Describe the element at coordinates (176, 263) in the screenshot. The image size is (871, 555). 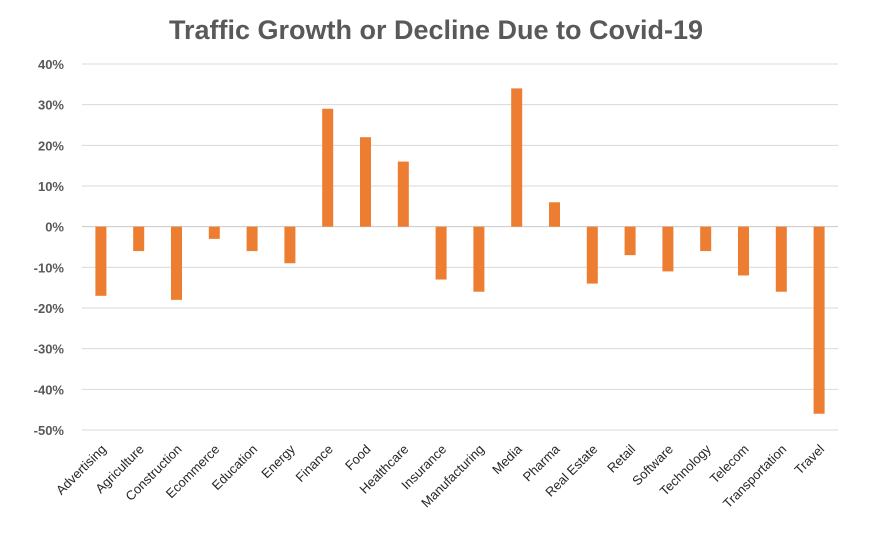
I see `bar-construction` at that location.